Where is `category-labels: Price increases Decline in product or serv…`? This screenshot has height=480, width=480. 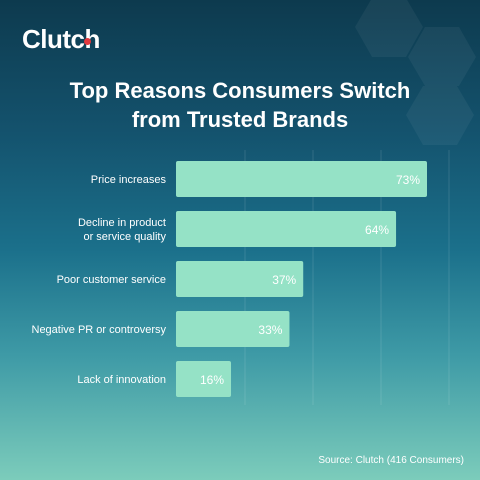
category-labels: Price increases Decline in product or serv… is located at coordinates (99, 280).